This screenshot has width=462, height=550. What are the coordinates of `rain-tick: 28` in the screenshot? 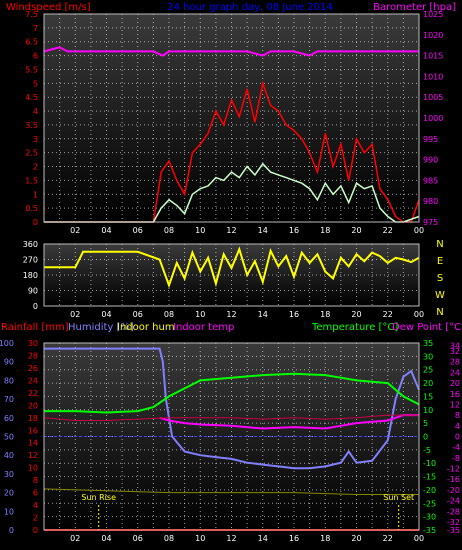 It's located at (33, 355).